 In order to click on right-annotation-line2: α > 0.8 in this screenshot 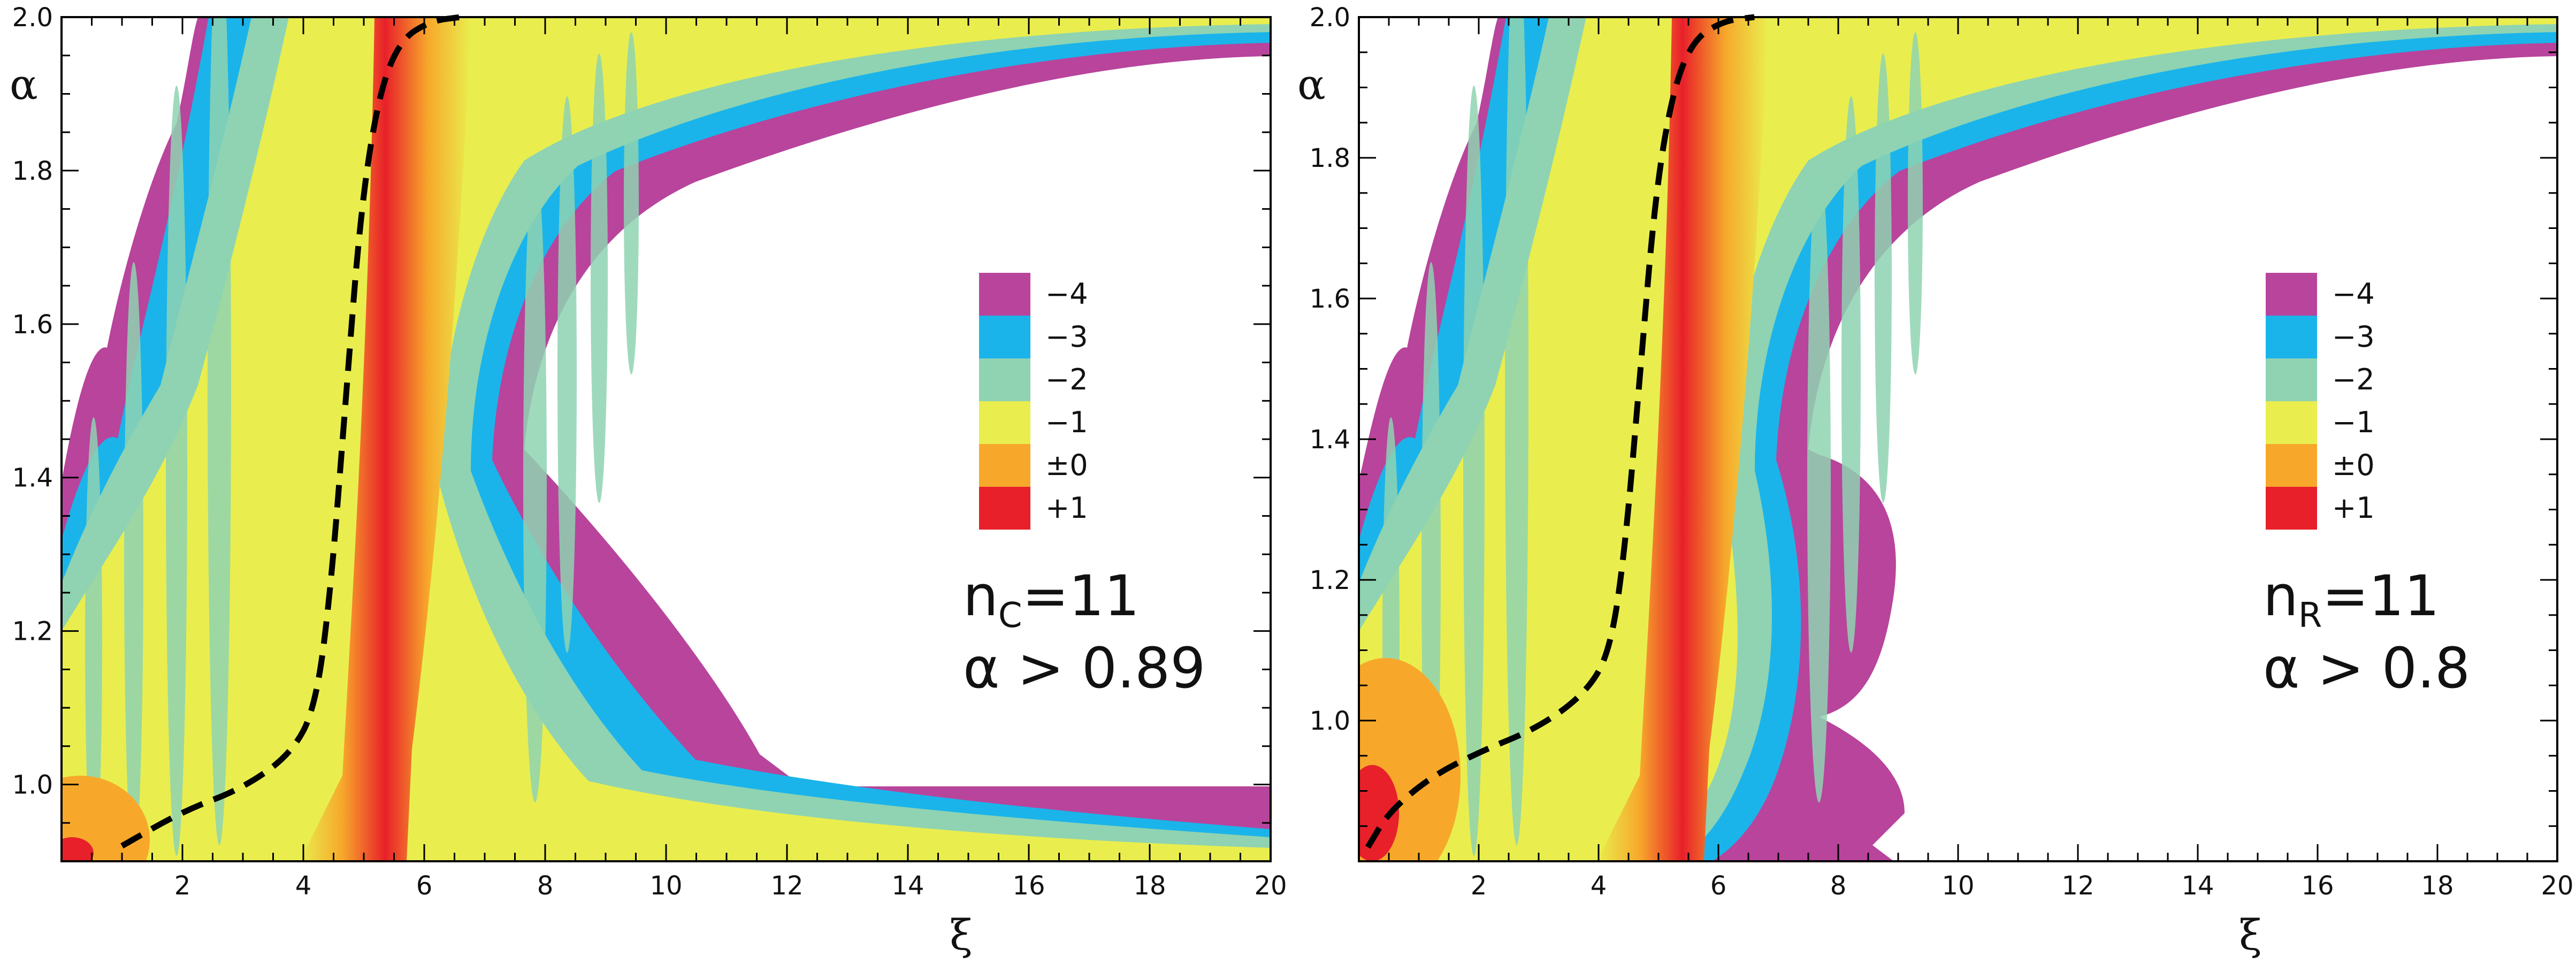, I will do `click(2366, 668)`.